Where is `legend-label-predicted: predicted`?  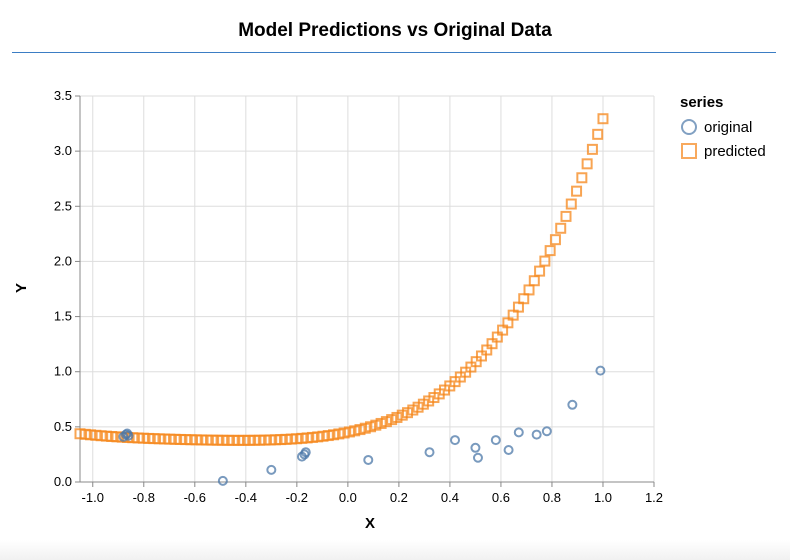 legend-label-predicted: predicted is located at coordinates (735, 151).